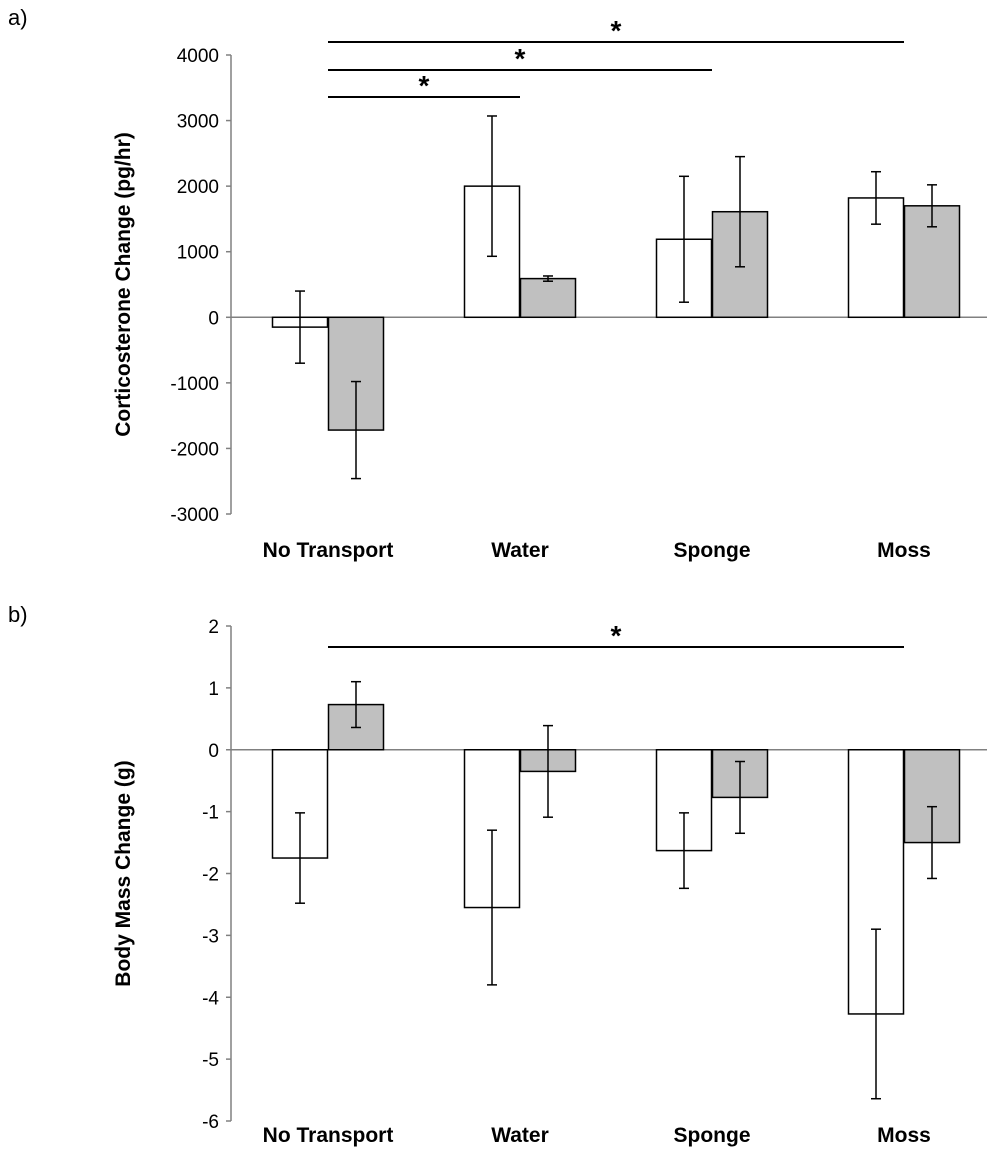 Image resolution: width=987 pixels, height=1158 pixels. What do you see at coordinates (210, 998) in the screenshot?
I see `y-tick-label: -4` at bounding box center [210, 998].